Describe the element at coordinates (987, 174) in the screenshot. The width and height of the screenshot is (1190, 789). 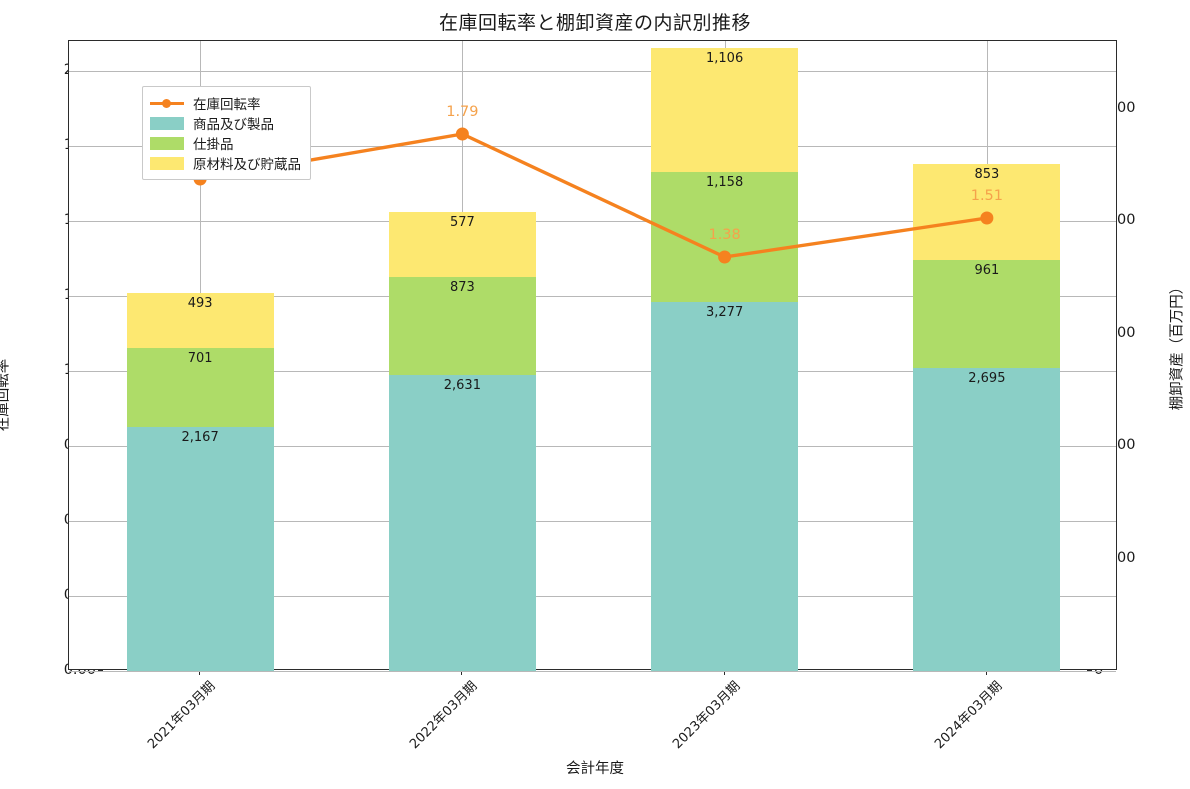
I see `bar-segment-value-label: 853` at that location.